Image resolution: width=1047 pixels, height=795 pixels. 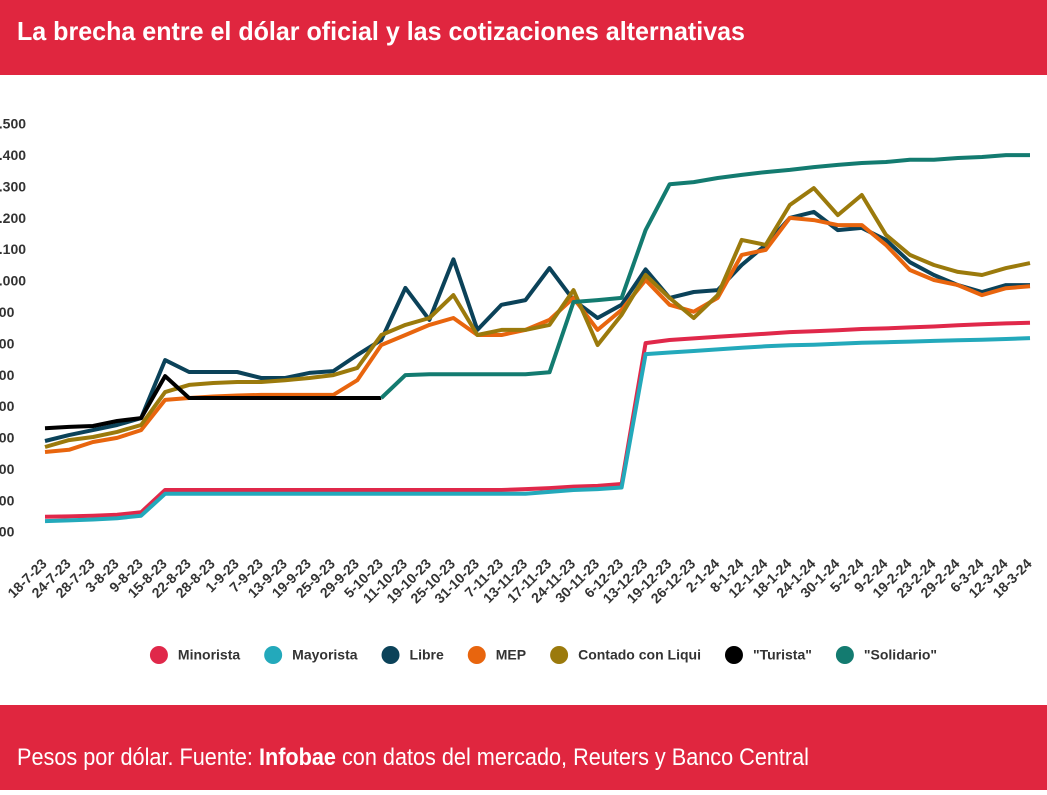 I want to click on y-tick-label: 500, so click(x=7, y=438).